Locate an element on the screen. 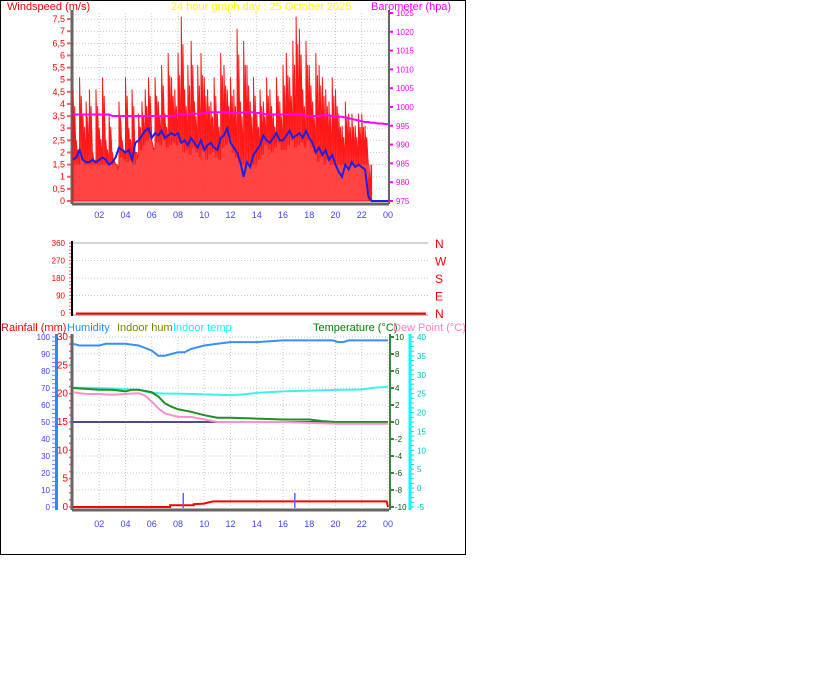 This screenshot has height=683, width=816. windspeed-tick-label: 4,5 is located at coordinates (58, 92).